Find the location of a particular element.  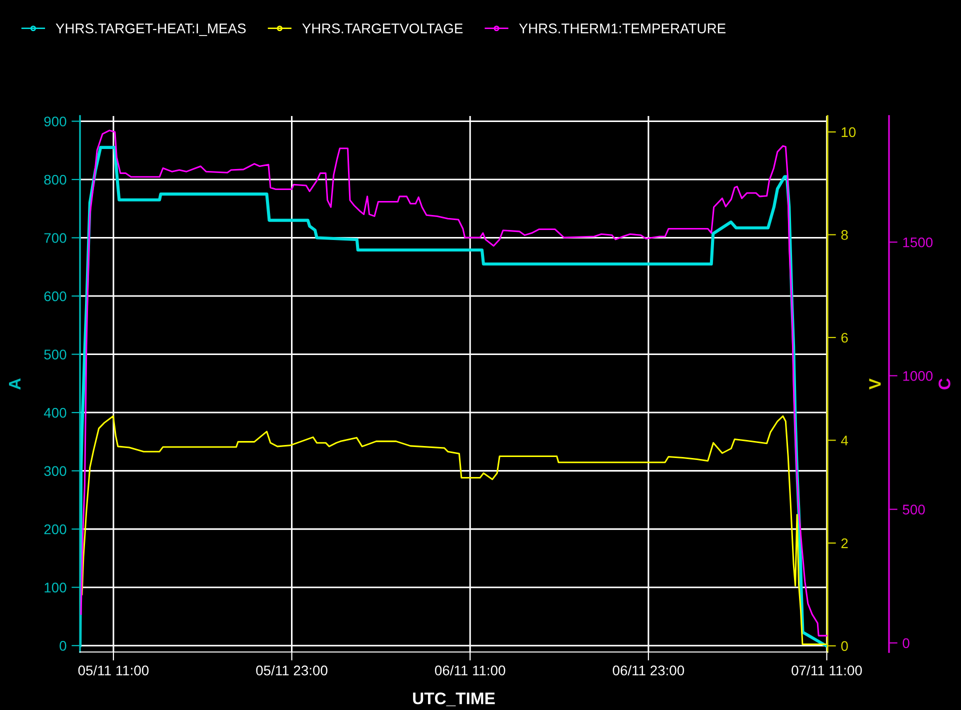

y-axis-title: A is located at coordinates (14, 384).